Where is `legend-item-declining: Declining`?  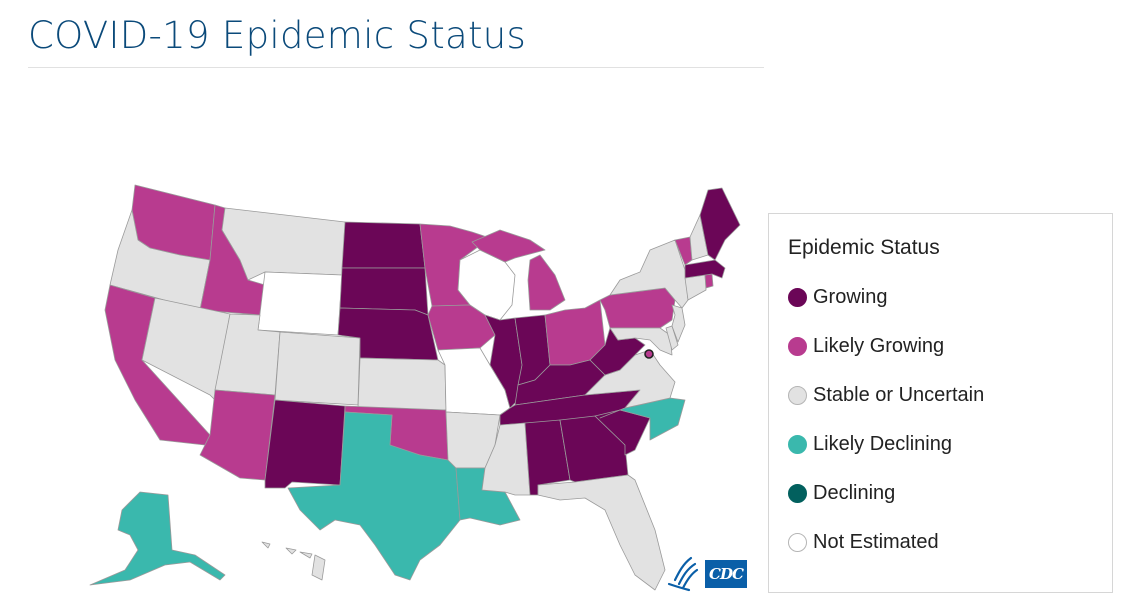 legend-item-declining: Declining is located at coordinates (841, 493).